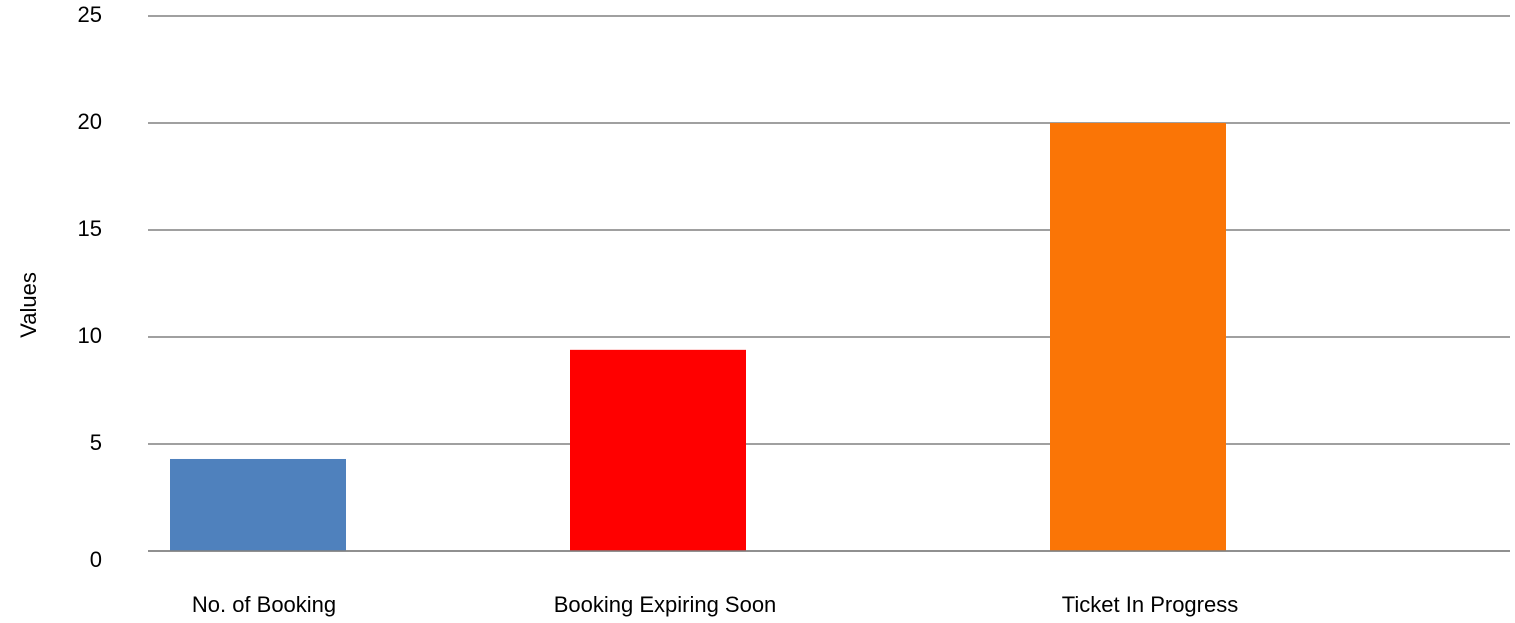 The width and height of the screenshot is (1515, 623). I want to click on y-tick-label: 0, so click(96, 559).